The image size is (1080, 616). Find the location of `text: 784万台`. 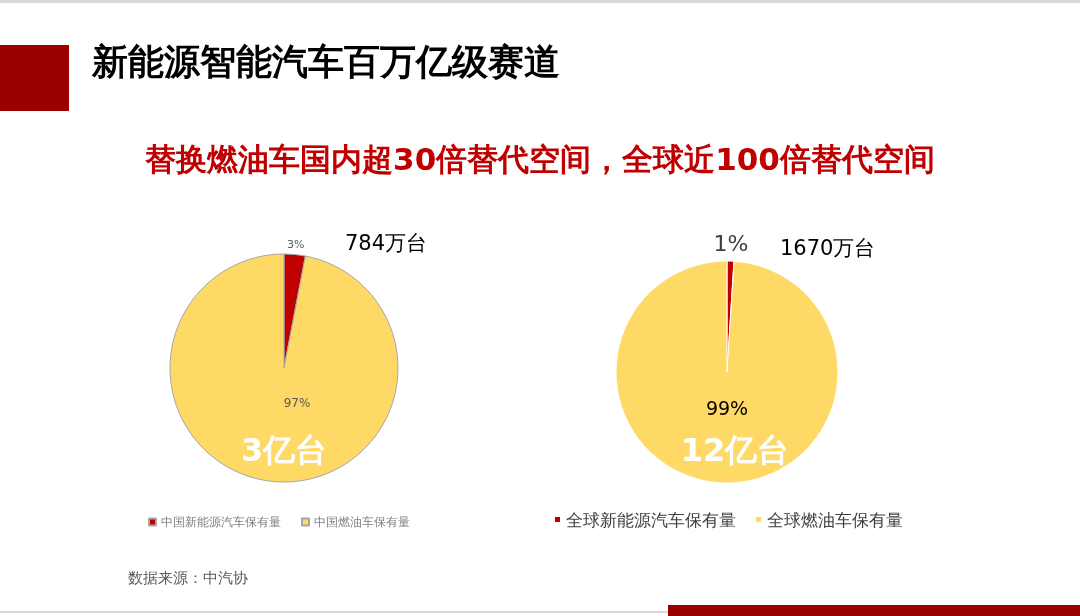

text: 784万台 is located at coordinates (386, 243).